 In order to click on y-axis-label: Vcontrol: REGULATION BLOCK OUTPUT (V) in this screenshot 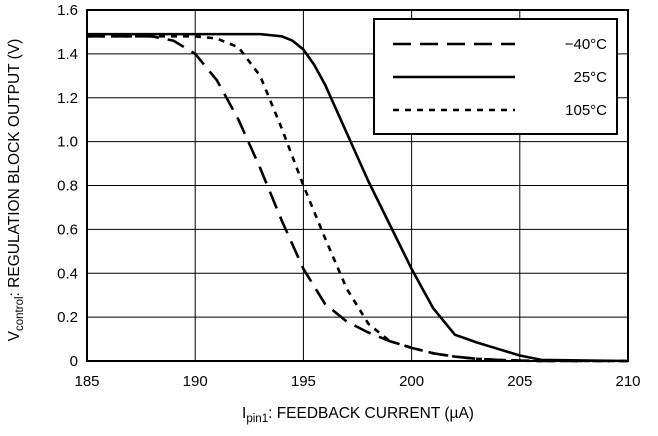, I will do `click(16, 190)`.